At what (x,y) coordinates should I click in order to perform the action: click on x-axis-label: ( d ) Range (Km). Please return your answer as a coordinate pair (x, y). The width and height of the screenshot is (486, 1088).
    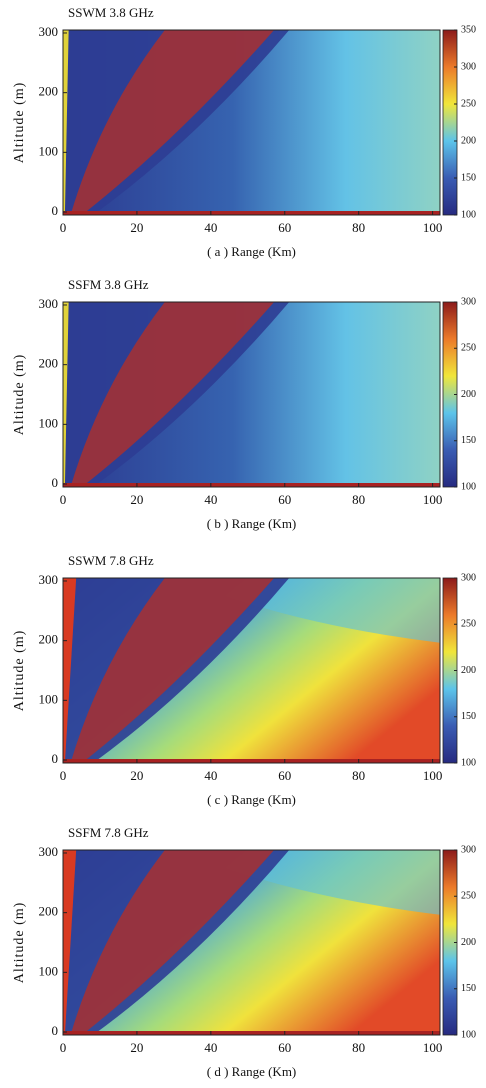
    Looking at the image, I should click on (252, 1071).